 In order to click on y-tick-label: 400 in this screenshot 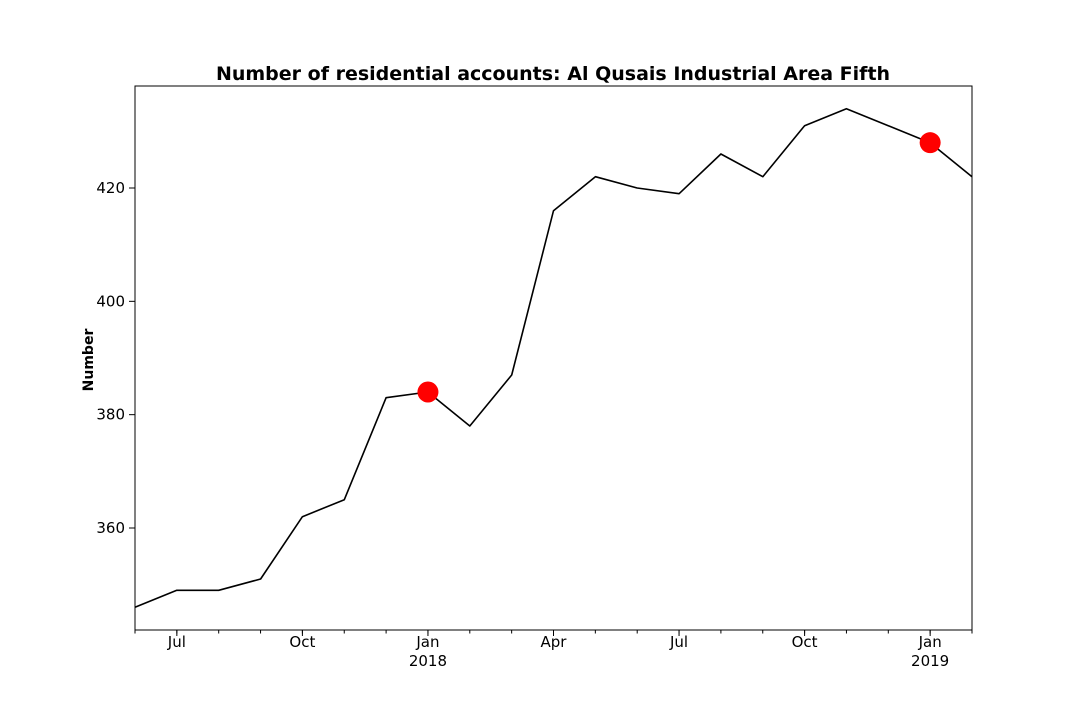, I will do `click(110, 301)`.